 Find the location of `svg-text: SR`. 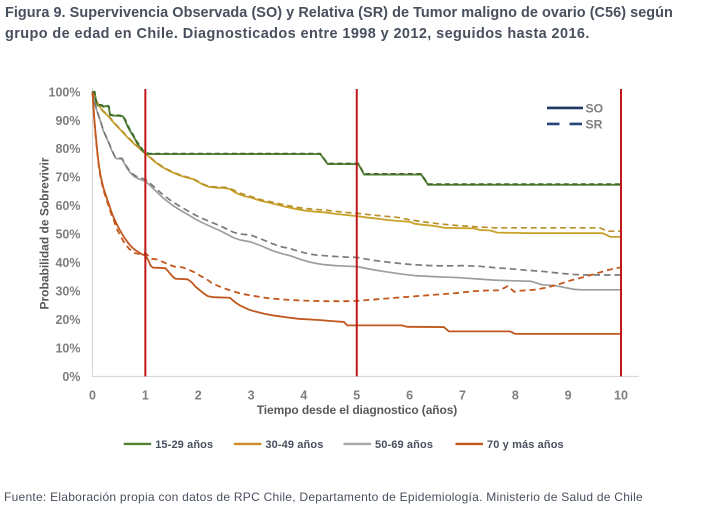

svg-text: SR is located at coordinates (594, 125).